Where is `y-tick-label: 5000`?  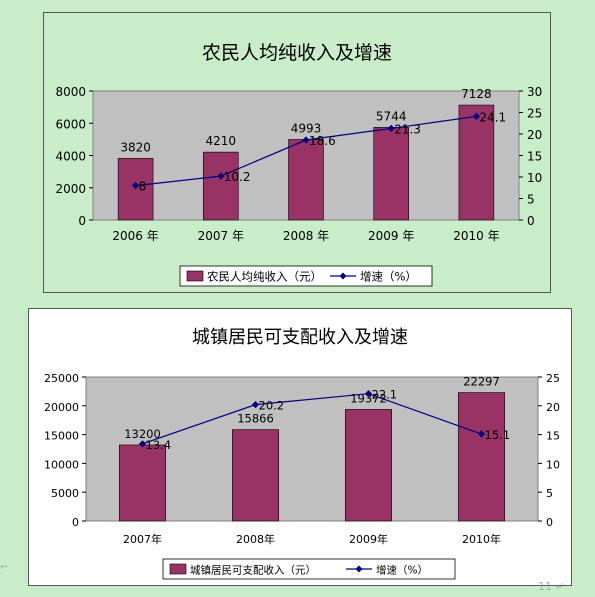 y-tick-label: 5000 is located at coordinates (65, 493).